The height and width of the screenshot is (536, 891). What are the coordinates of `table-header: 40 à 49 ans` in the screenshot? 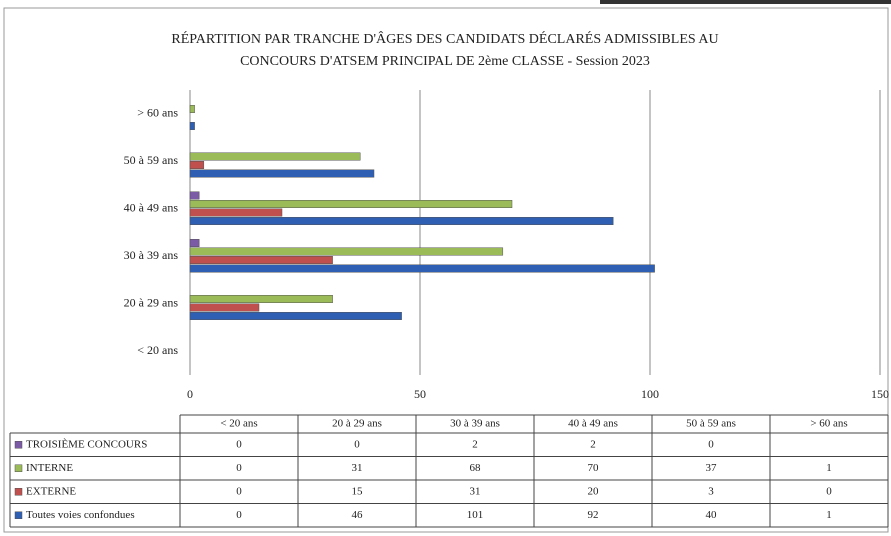 It's located at (593, 424).